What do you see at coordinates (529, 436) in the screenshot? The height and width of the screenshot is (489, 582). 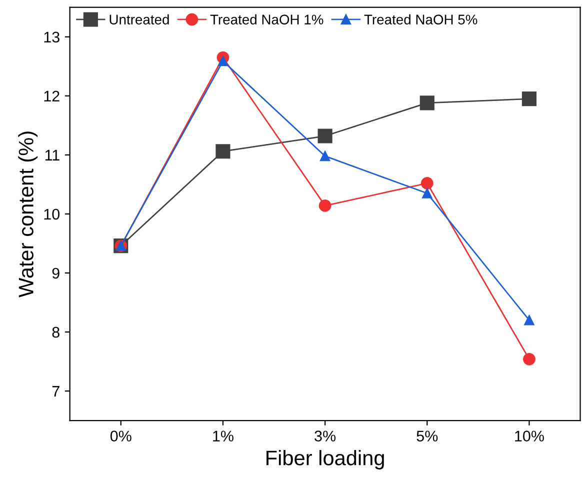 I see `x-tick-label: 10%` at bounding box center [529, 436].